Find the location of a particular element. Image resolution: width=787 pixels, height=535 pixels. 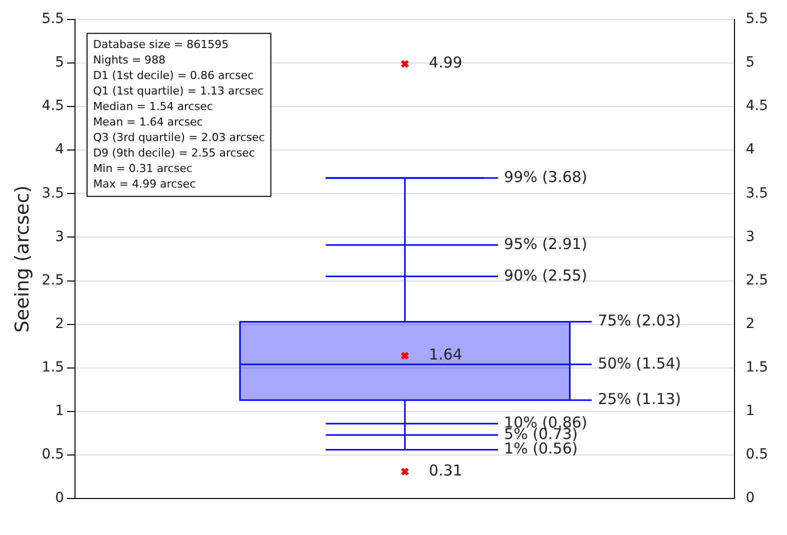

y-tick-label: 4.5 is located at coordinates (53, 106).